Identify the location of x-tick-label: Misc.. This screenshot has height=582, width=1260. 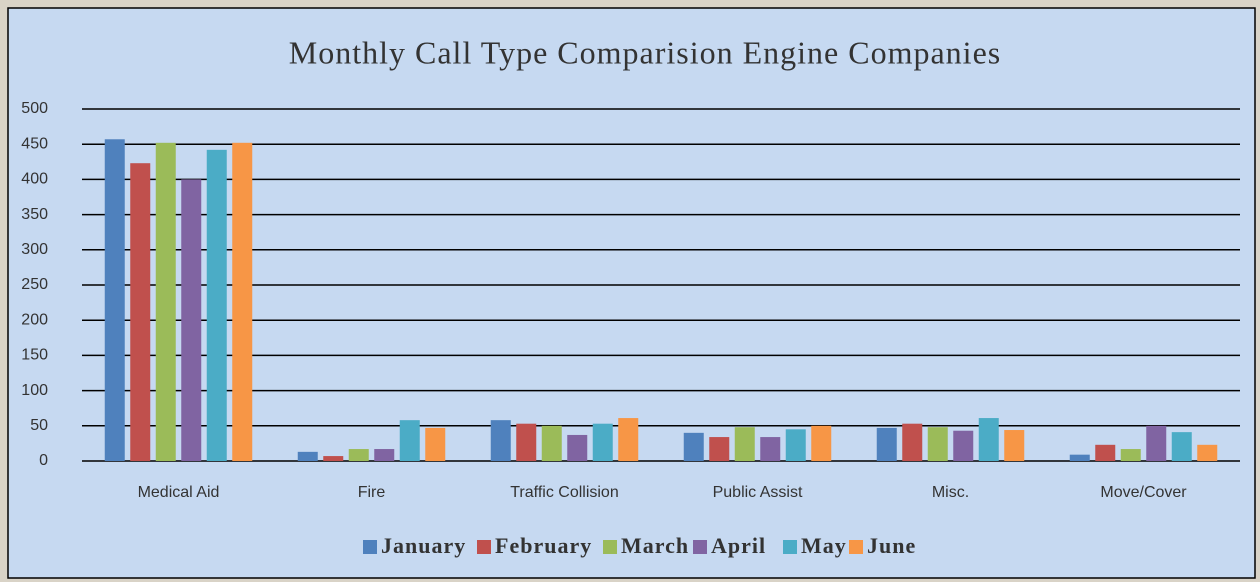
(950, 492).